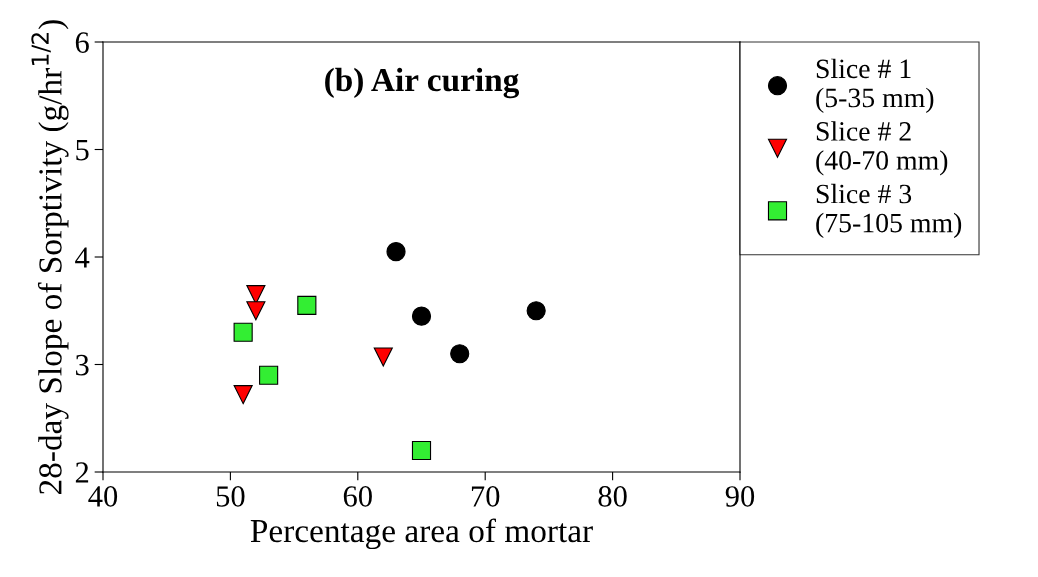 The image size is (1038, 577). What do you see at coordinates (82, 42) in the screenshot?
I see `y-tick-label: 6` at bounding box center [82, 42].